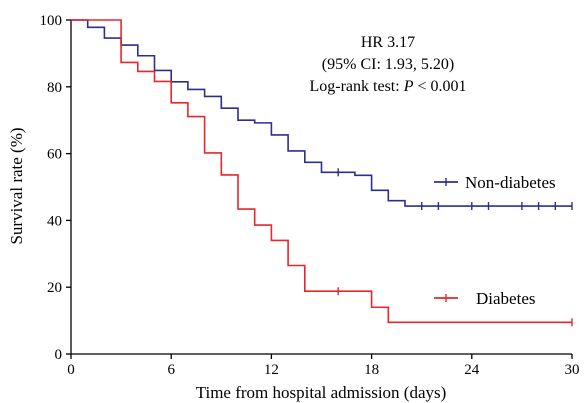  I want to click on y-axis-label: Survival rate (%), so click(16, 185).